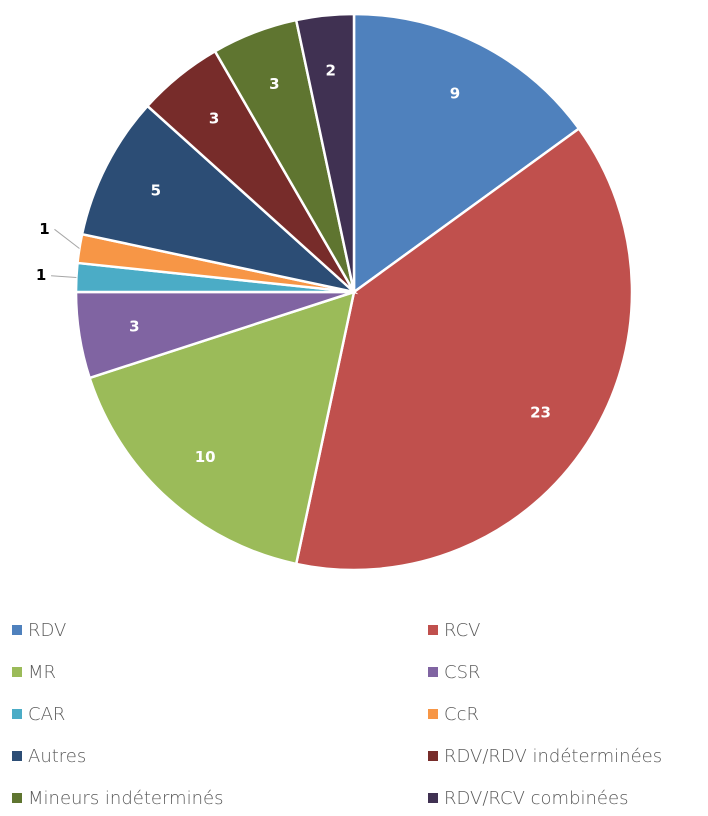 The height and width of the screenshot is (816, 708). What do you see at coordinates (42, 672) in the screenshot?
I see `legend-label: MR` at bounding box center [42, 672].